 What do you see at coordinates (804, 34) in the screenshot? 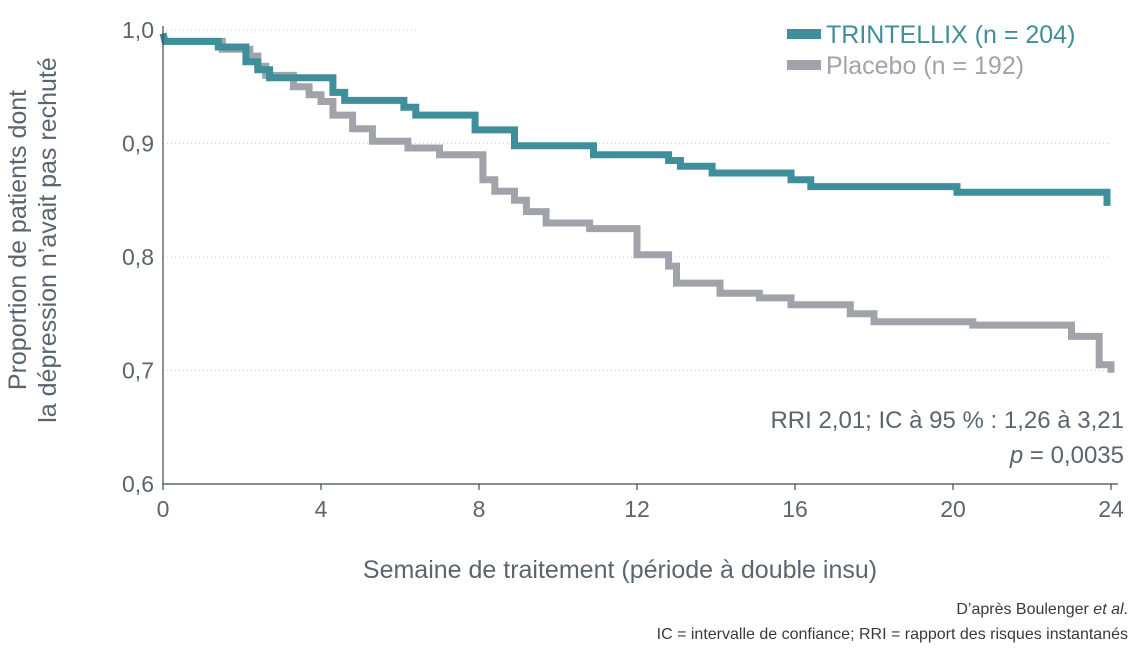
I see `legend-swatch-trintellix` at bounding box center [804, 34].